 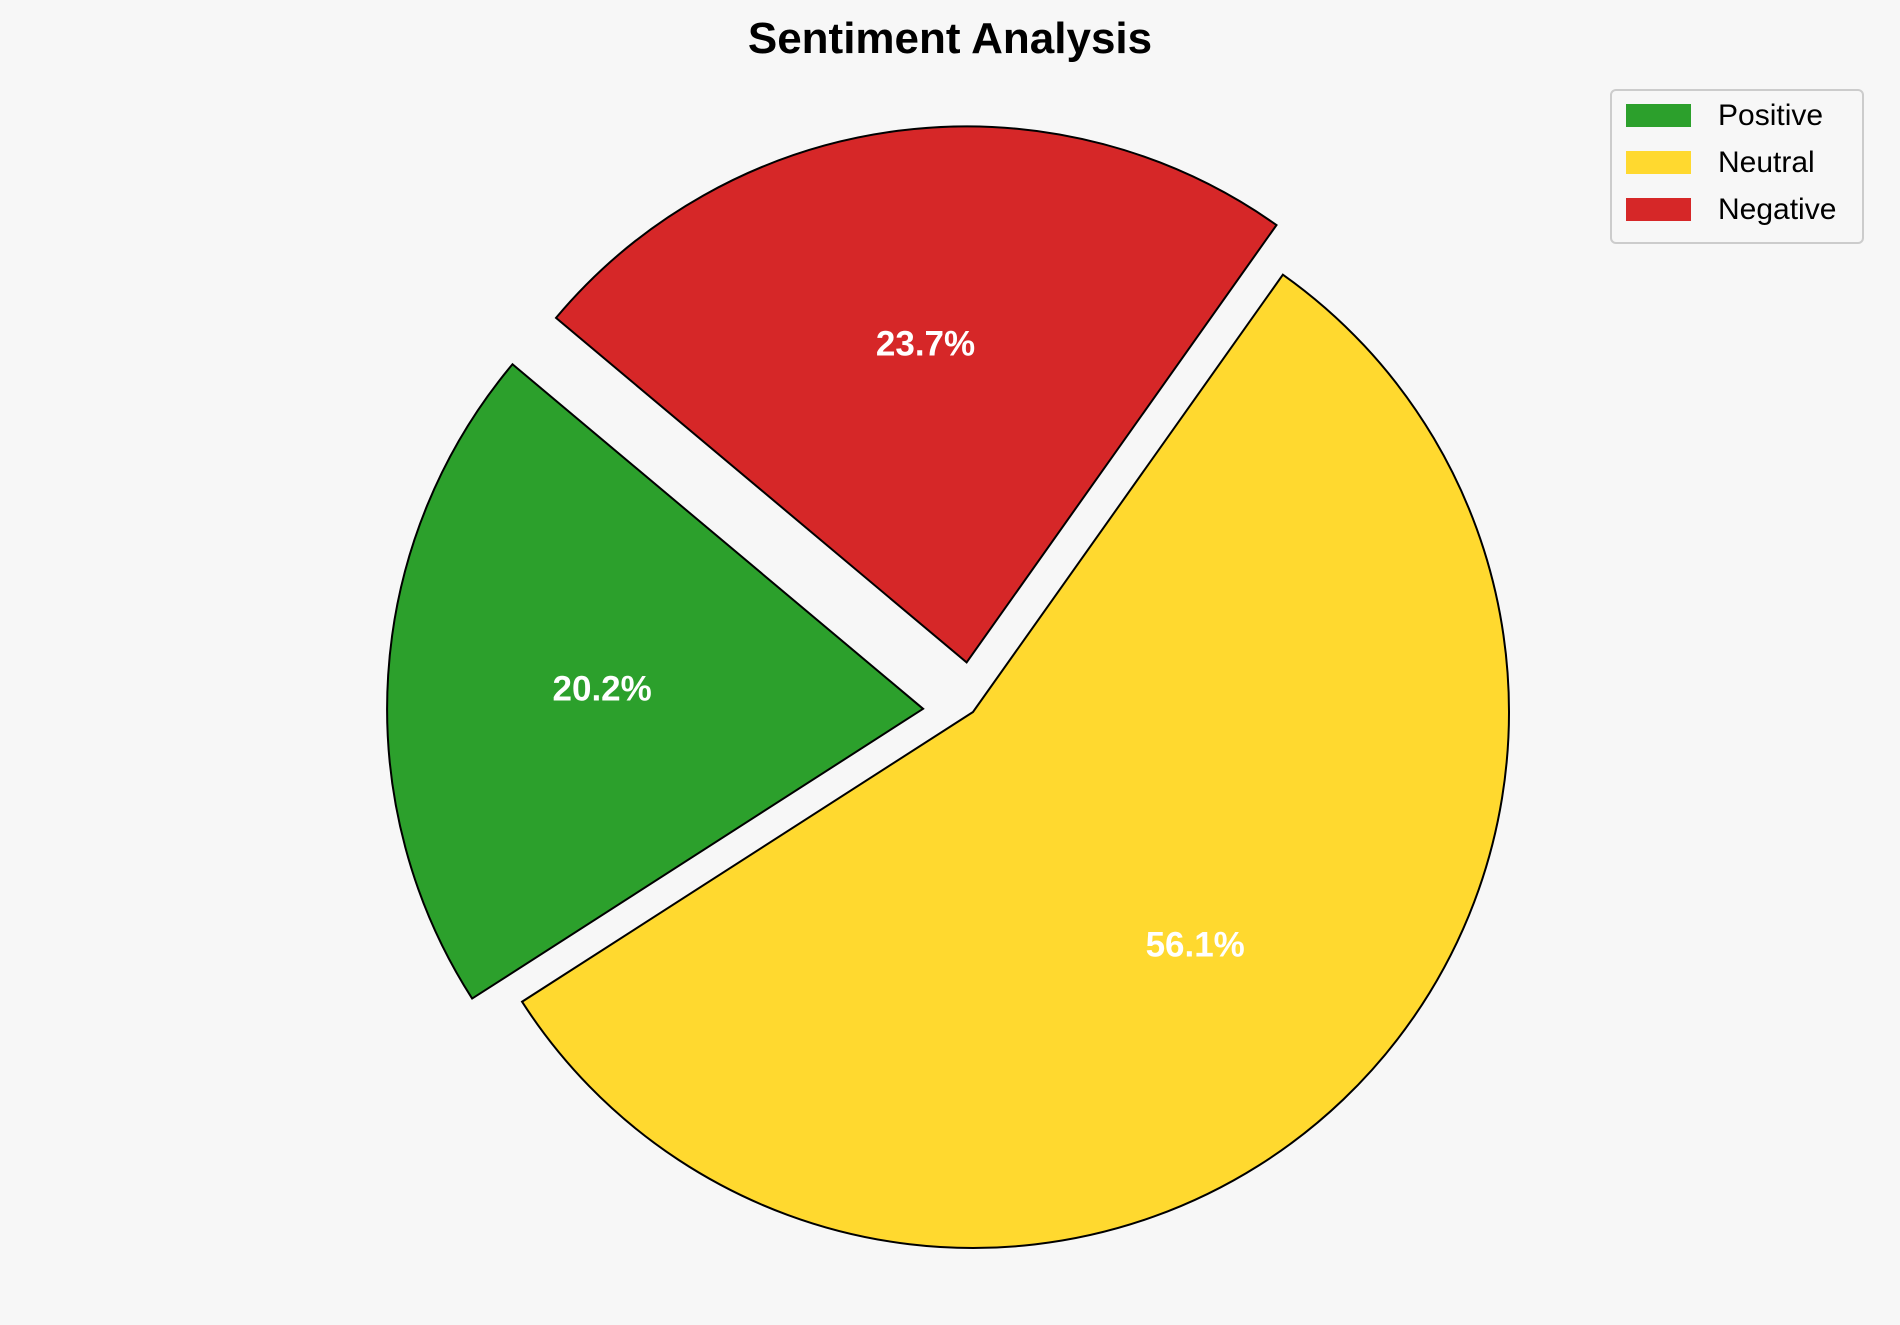 I want to click on chart-title: Sentiment Analysis, so click(x=950, y=38).